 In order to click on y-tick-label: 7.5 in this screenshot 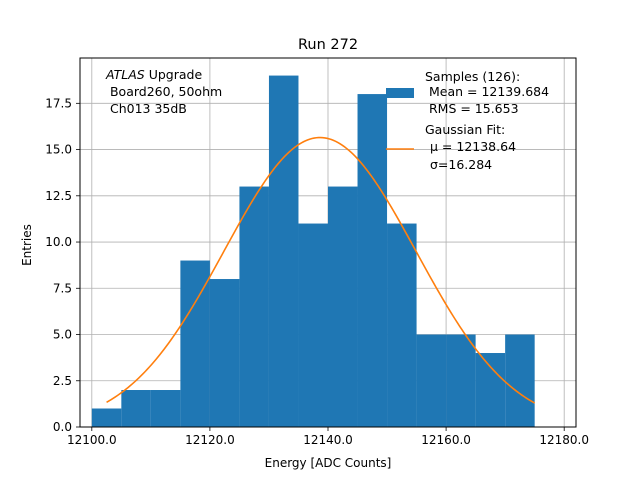, I will do `click(62, 288)`.